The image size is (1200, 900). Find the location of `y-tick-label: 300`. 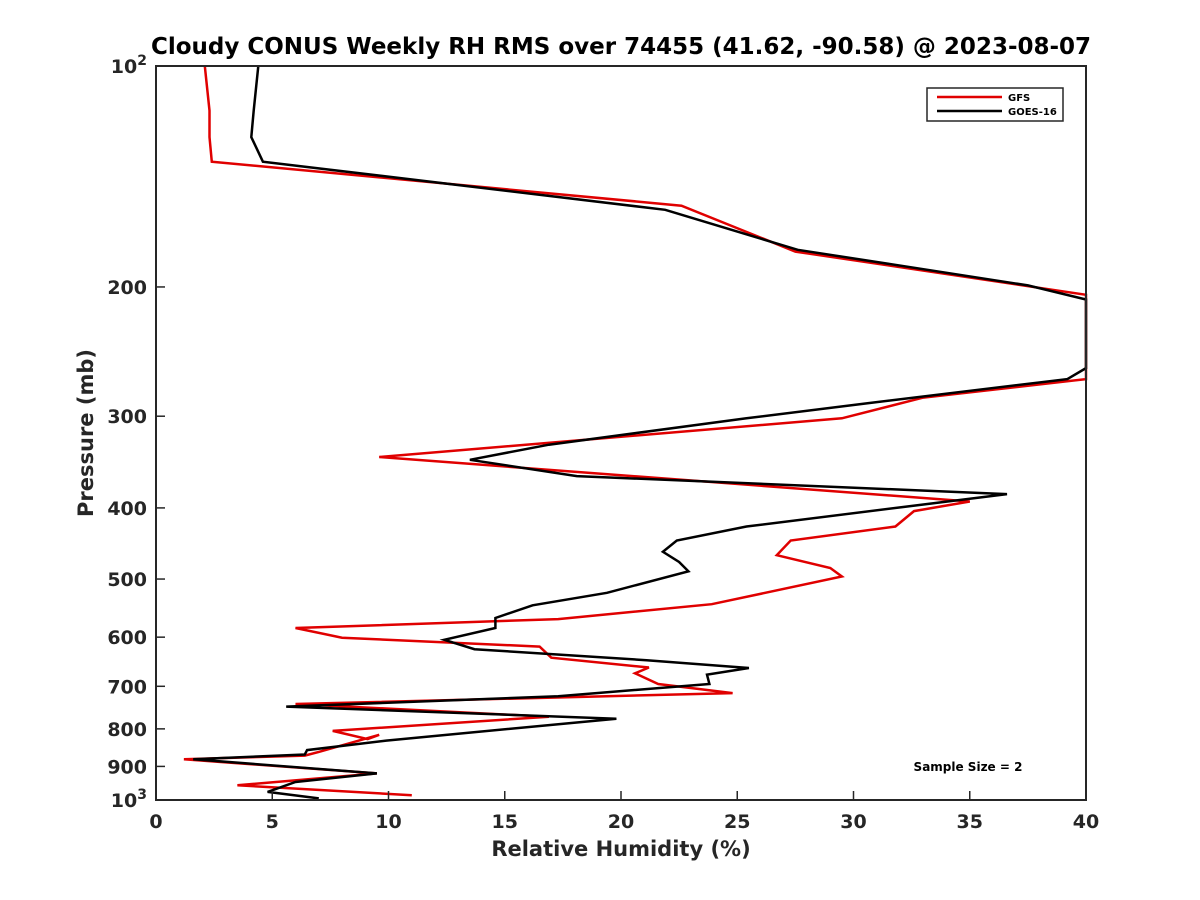

y-tick-label: 300 is located at coordinates (127, 417).